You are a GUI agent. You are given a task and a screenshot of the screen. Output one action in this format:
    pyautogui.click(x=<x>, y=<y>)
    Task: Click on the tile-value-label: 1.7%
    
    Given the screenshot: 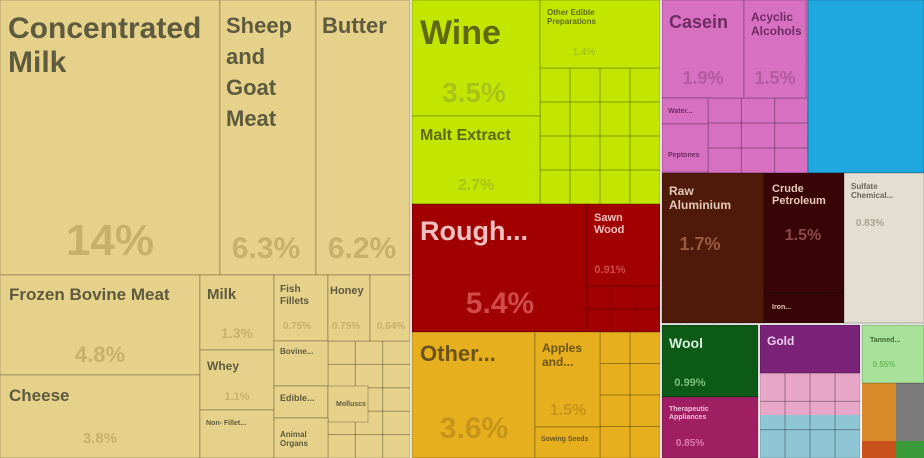 What is the action you would take?
    pyautogui.click(x=699, y=244)
    